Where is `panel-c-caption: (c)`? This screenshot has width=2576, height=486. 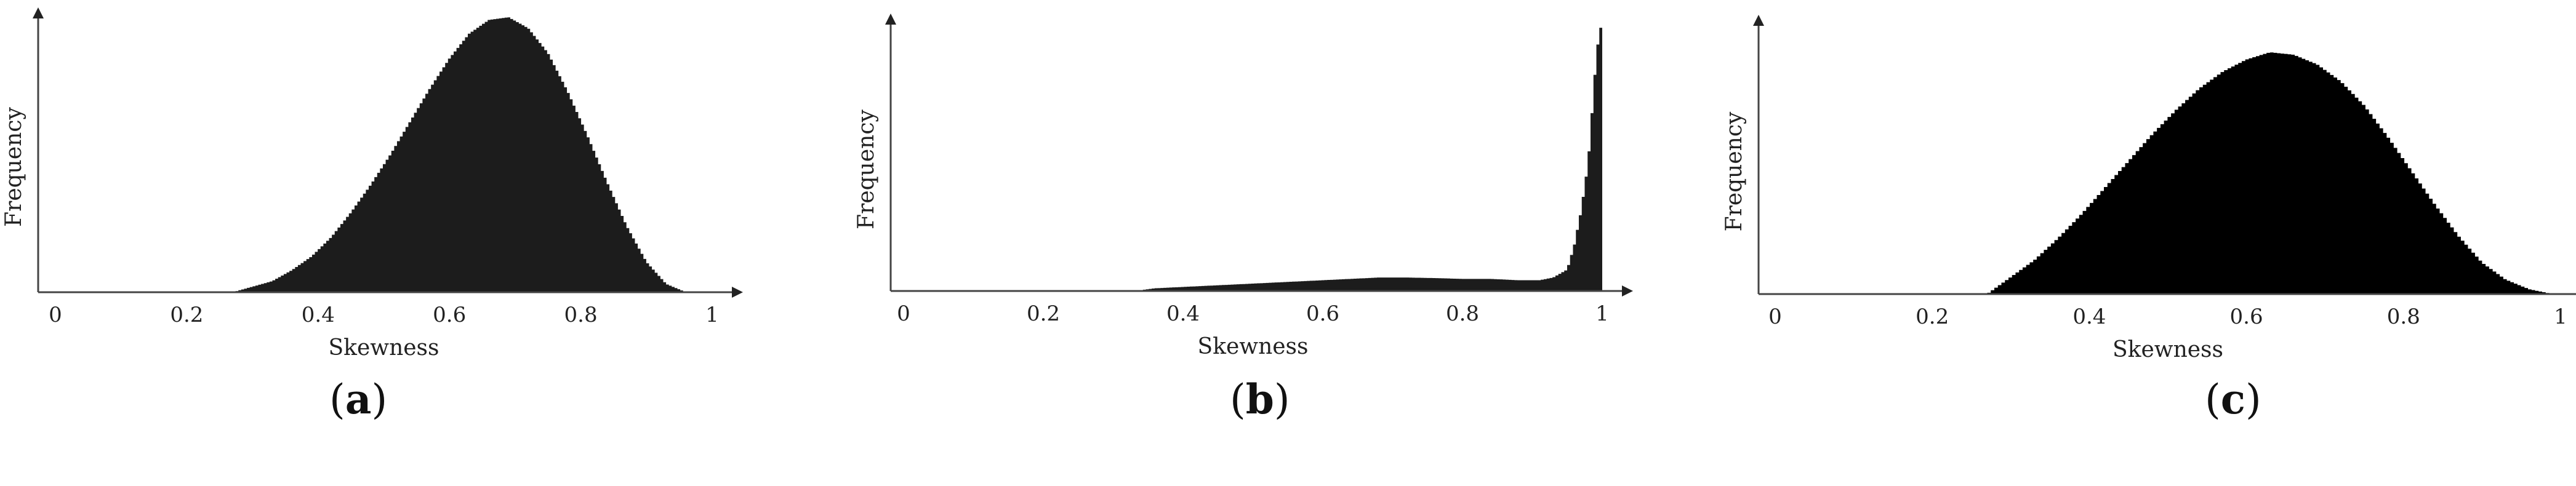
panel-c-caption: (c) is located at coordinates (2233, 399).